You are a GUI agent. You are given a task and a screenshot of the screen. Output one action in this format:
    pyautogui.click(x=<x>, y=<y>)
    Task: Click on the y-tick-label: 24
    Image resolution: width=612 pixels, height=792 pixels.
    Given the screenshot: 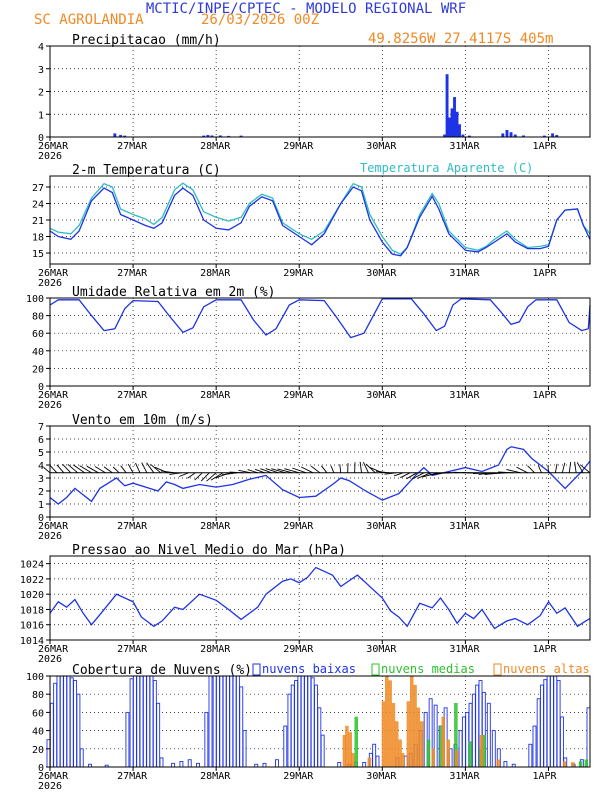 What is the action you would take?
    pyautogui.click(x=38, y=205)
    